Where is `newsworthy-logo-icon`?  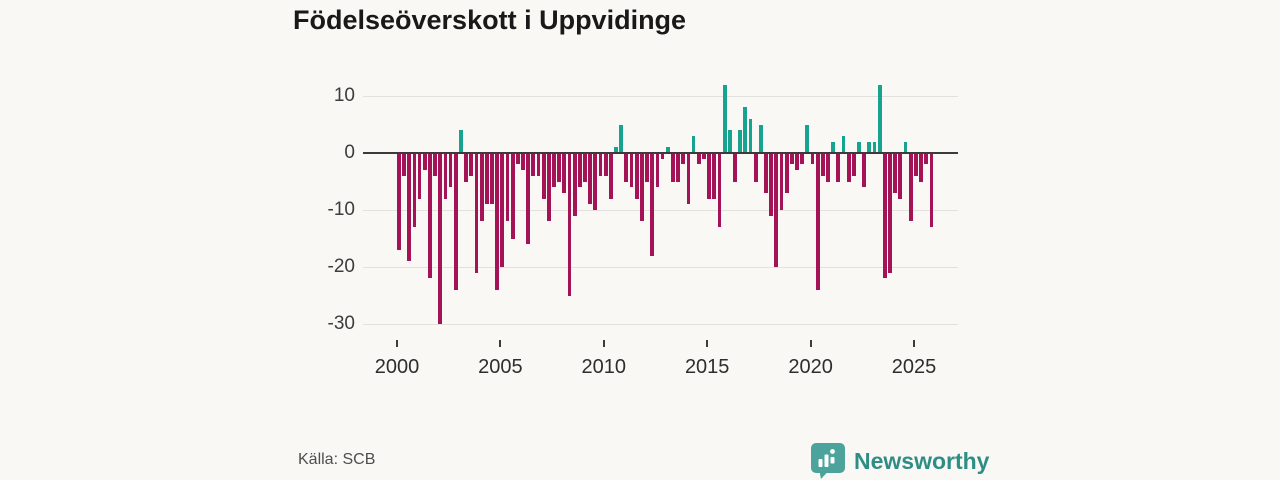
newsworthy-logo-icon is located at coordinates (828, 461).